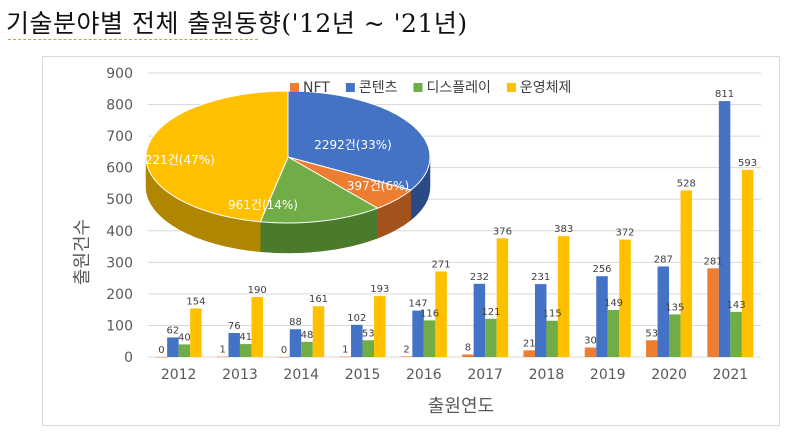 The width and height of the screenshot is (788, 433). What do you see at coordinates (663, 259) in the screenshot?
I see `data-label: 287` at bounding box center [663, 259].